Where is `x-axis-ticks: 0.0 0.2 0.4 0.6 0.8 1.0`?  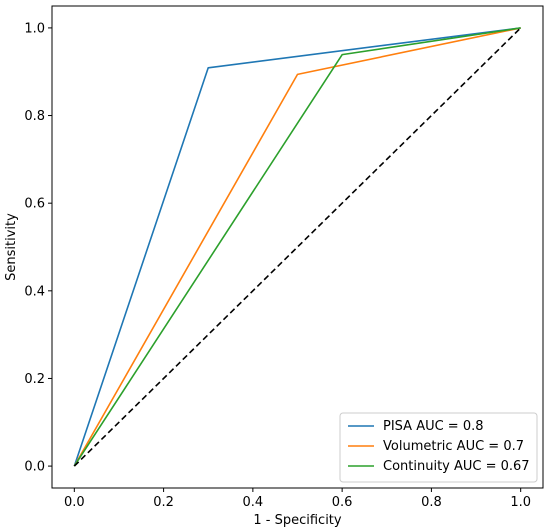
x-axis-ticks: 0.0 0.2 0.4 0.6 0.8 1.0 is located at coordinates (297, 499).